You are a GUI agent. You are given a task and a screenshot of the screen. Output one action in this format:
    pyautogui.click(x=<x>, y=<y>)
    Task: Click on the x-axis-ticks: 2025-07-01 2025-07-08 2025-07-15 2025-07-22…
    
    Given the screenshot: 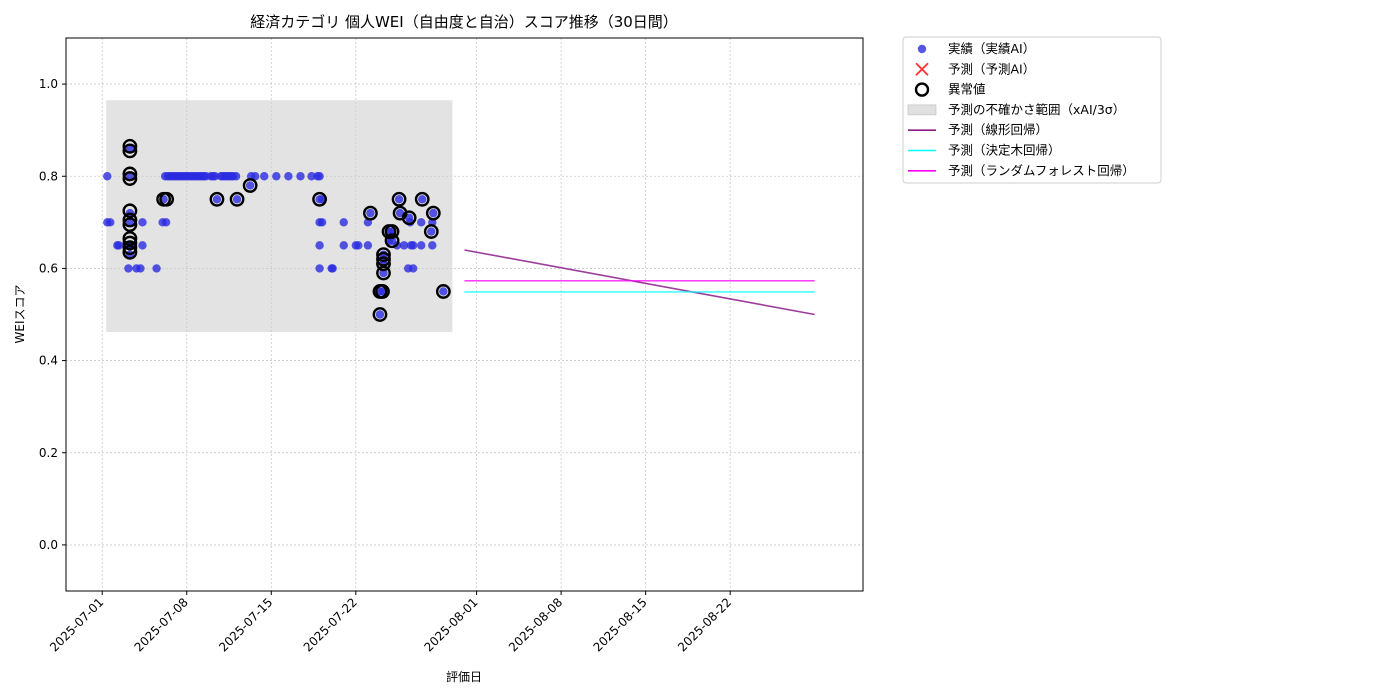 What is the action you would take?
    pyautogui.click(x=390, y=622)
    